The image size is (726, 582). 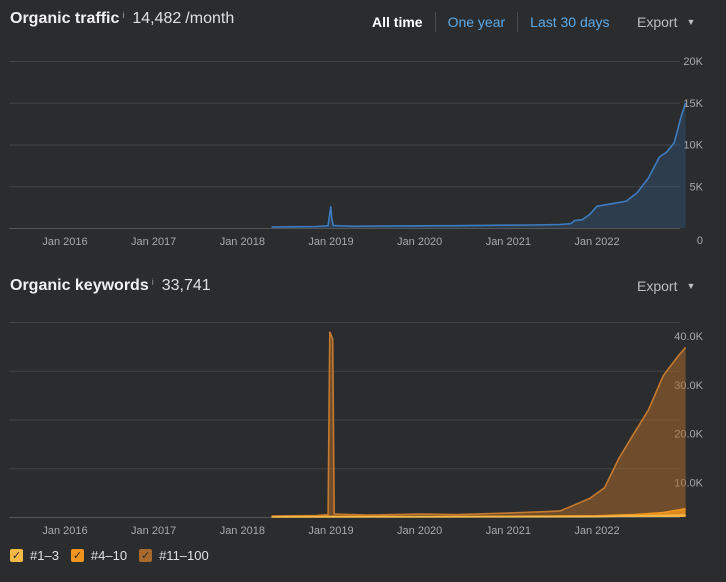 What do you see at coordinates (688, 337) in the screenshot?
I see `y-tick-label: 40.0K` at bounding box center [688, 337].